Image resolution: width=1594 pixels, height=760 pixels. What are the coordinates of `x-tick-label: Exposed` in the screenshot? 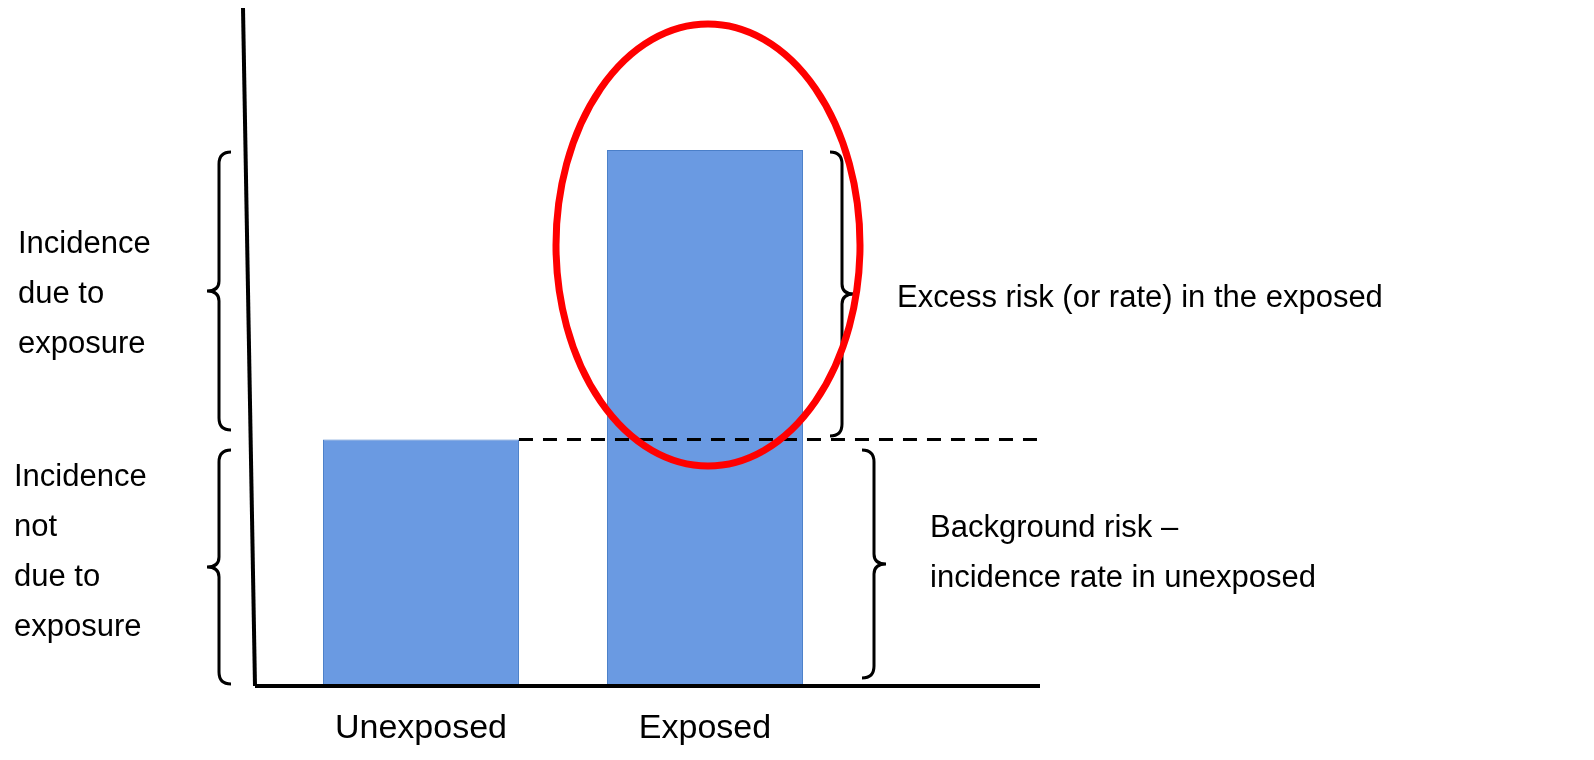 It's located at (705, 725).